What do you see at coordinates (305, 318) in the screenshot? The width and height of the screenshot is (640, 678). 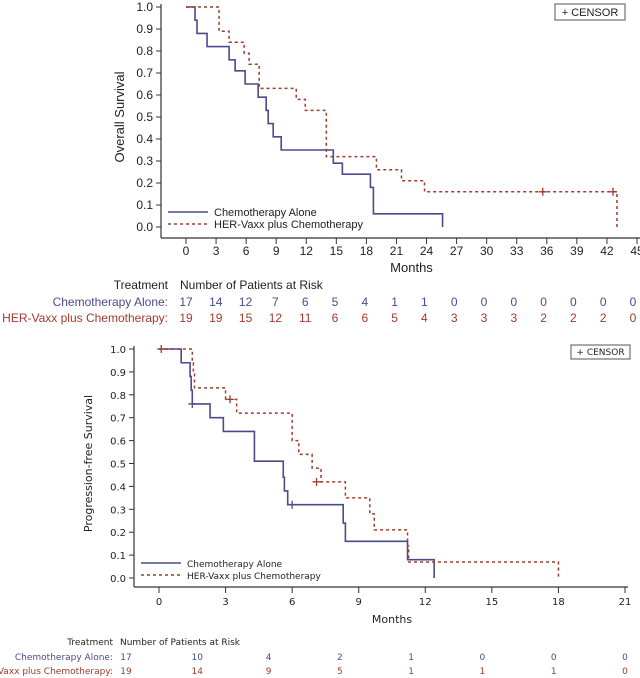 I see `os-risk-value: 11` at bounding box center [305, 318].